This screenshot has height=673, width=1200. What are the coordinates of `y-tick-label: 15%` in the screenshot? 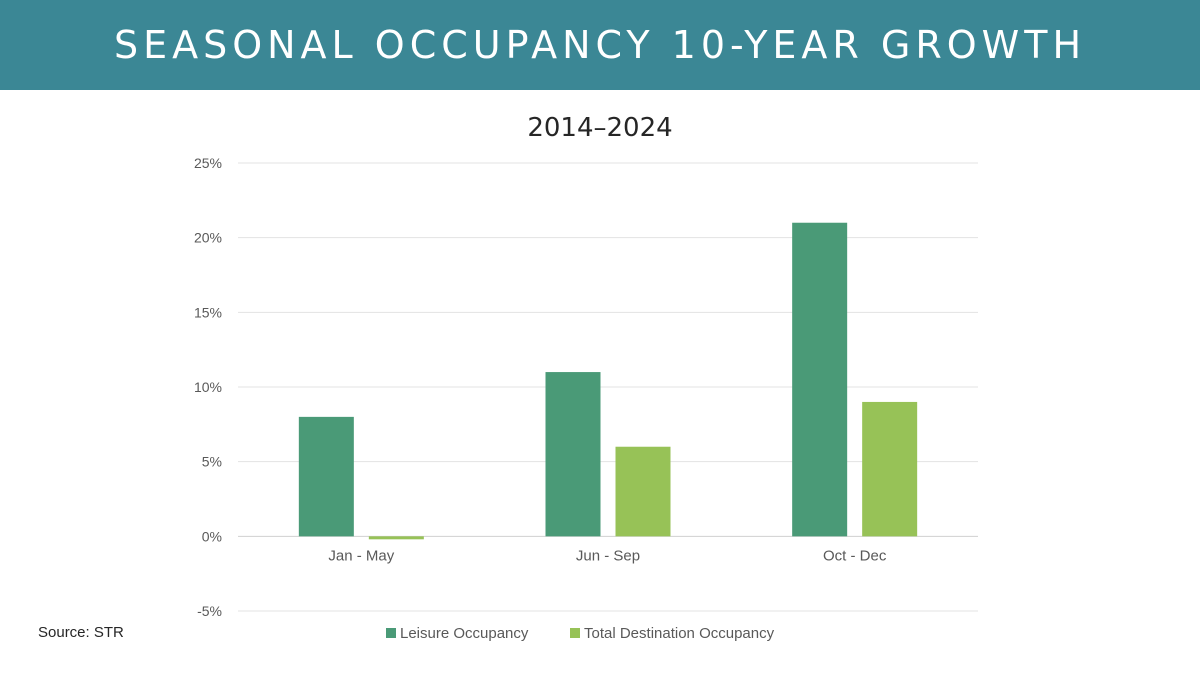 It's located at (208, 312).